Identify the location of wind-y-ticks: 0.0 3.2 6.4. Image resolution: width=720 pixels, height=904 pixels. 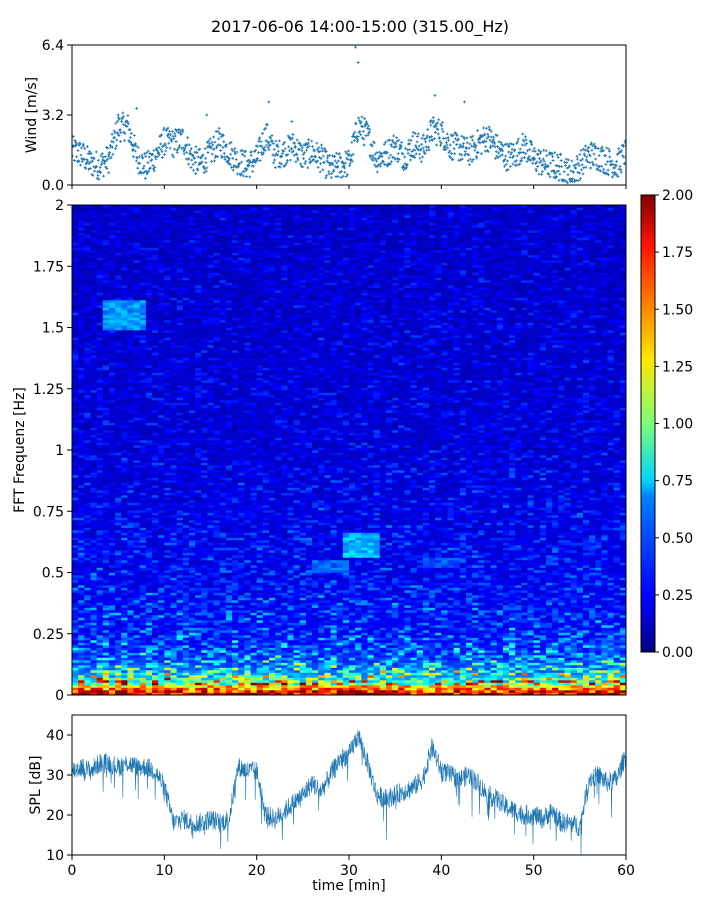
(57, 116).